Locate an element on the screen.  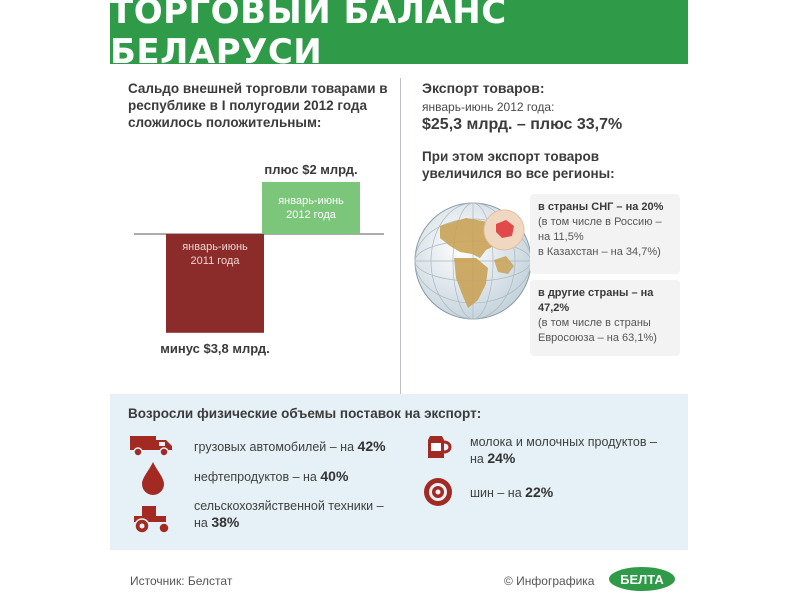
tire-export-line: шин – на 22% is located at coordinates (511, 492).